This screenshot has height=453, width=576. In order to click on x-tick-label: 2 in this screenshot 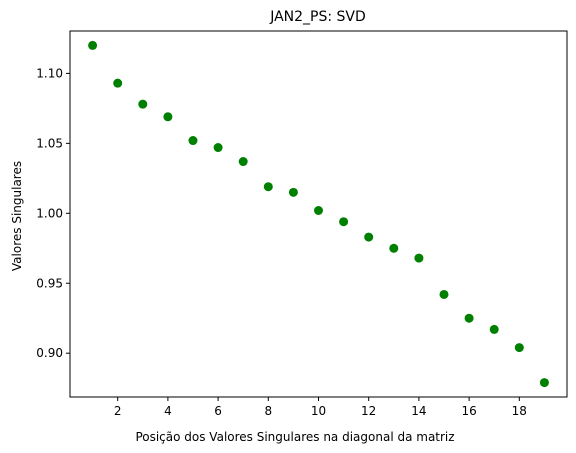, I will do `click(118, 411)`.